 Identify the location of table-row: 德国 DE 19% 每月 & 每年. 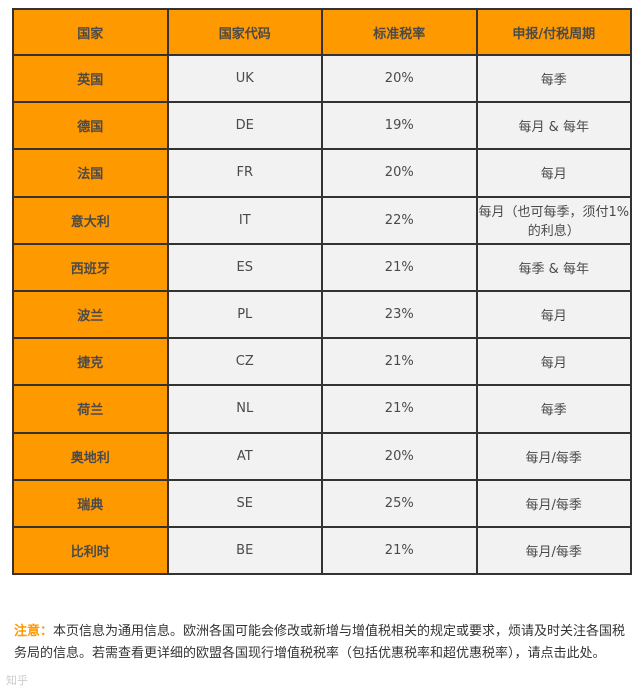
(322, 126).